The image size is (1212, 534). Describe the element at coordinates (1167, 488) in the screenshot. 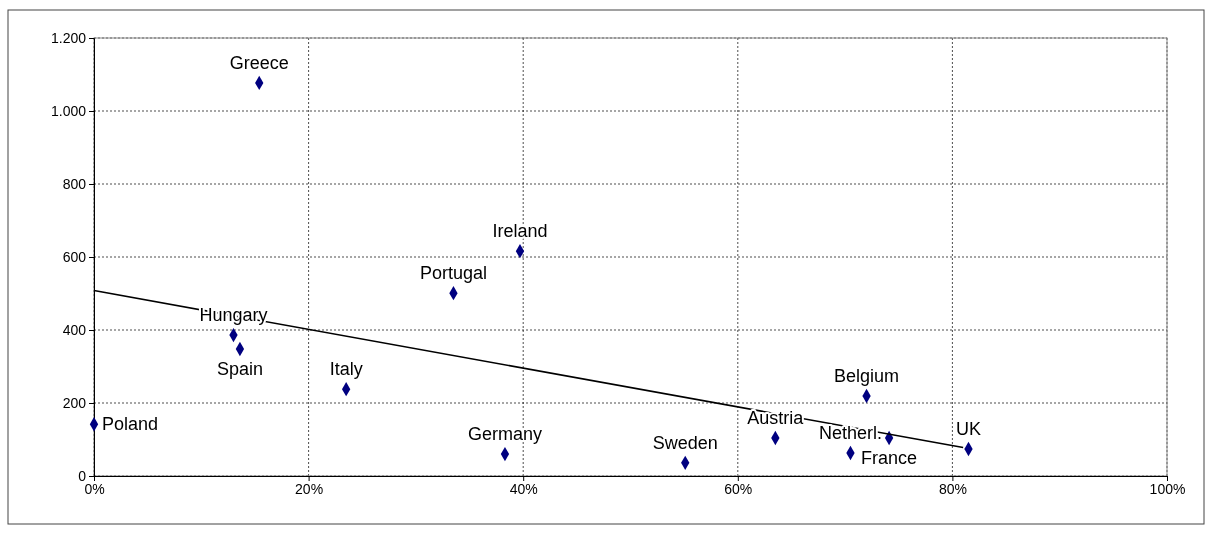

I see `x-tick-label: 100%` at that location.